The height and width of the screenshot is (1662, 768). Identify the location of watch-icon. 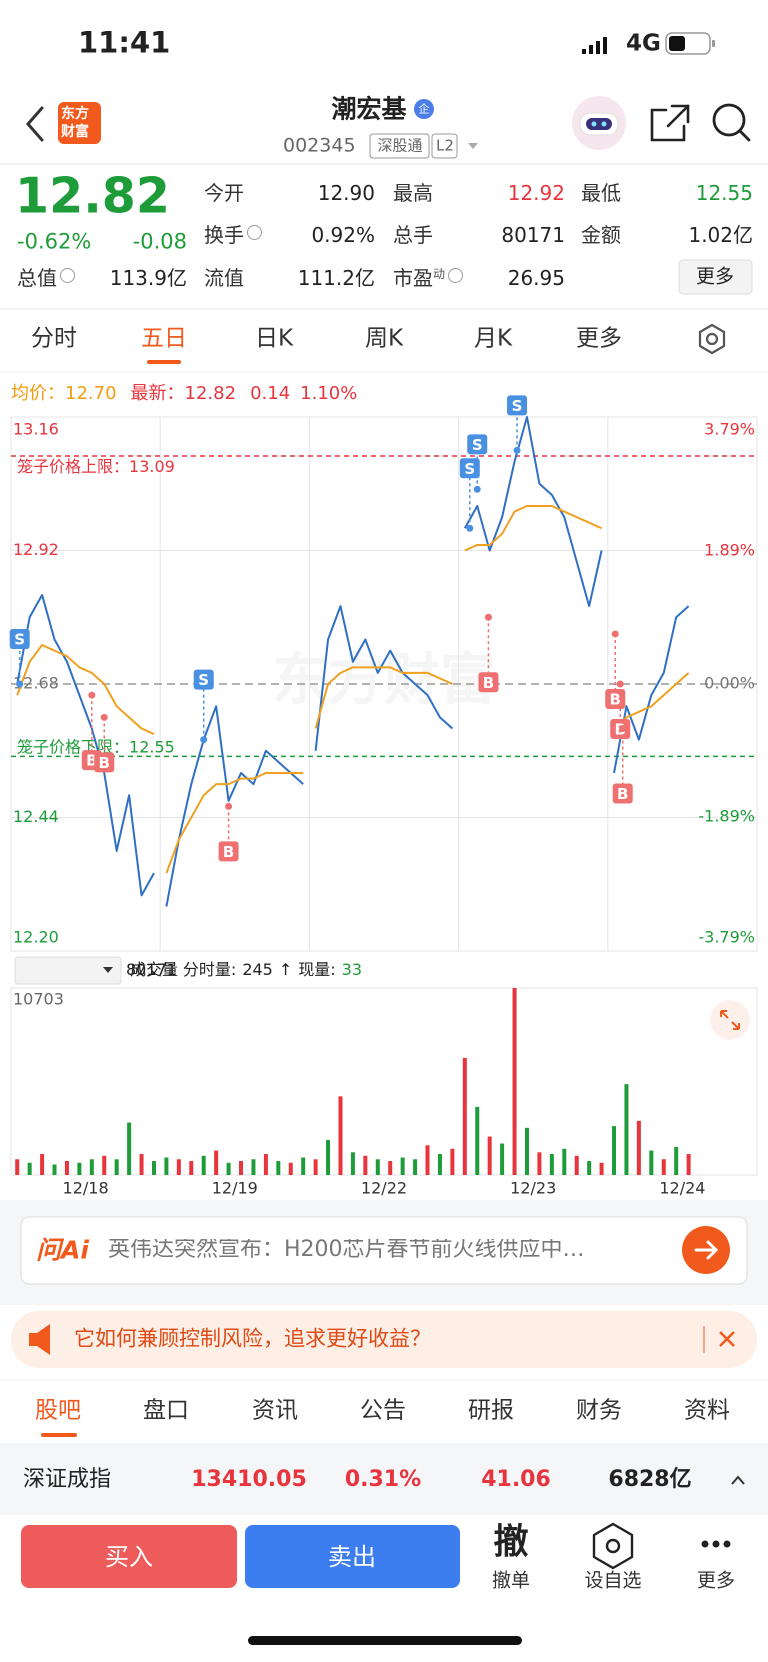
(613, 1546).